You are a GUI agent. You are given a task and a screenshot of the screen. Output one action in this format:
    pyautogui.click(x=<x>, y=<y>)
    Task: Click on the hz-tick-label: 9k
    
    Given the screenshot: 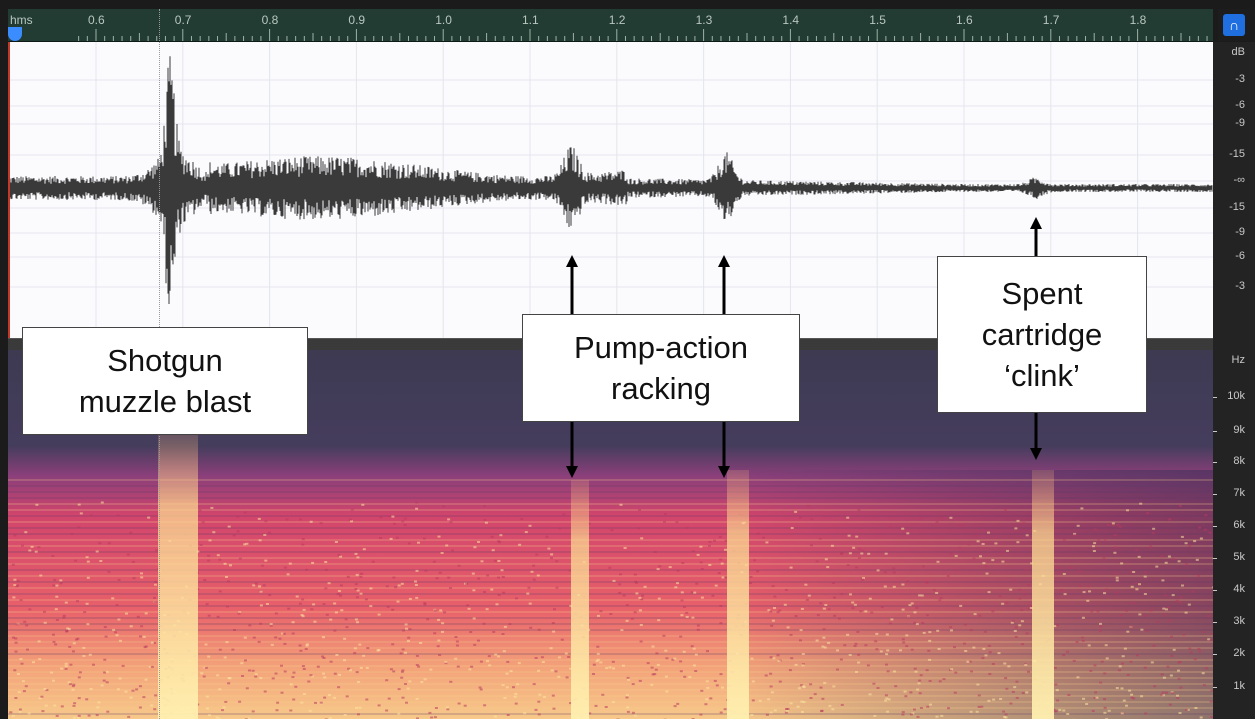 What is the action you would take?
    pyautogui.click(x=1239, y=430)
    